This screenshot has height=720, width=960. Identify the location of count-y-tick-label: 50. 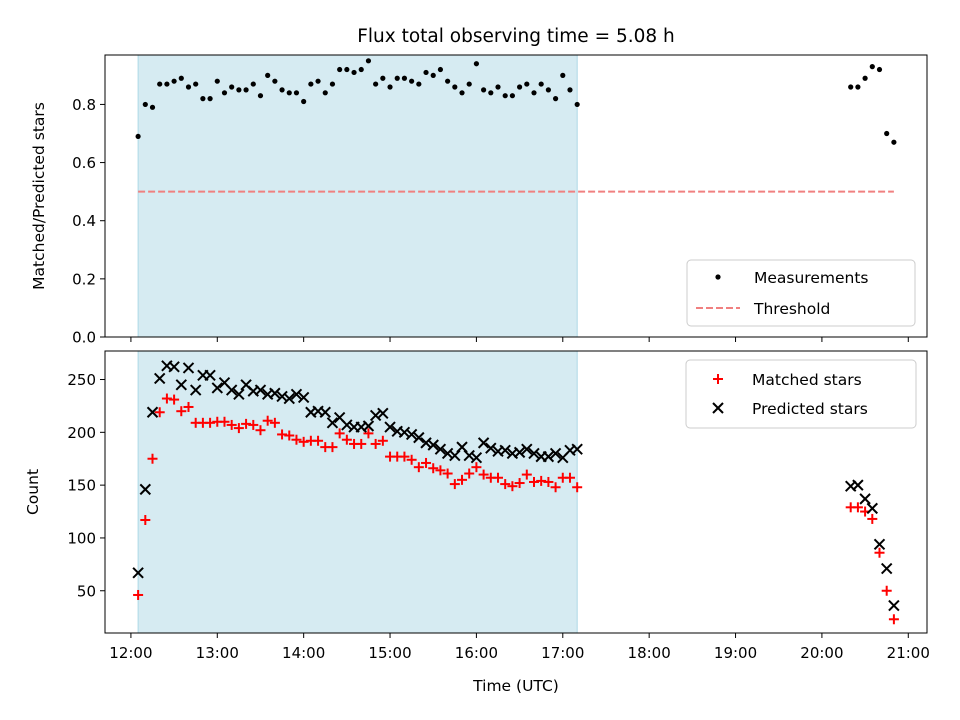
(86, 591).